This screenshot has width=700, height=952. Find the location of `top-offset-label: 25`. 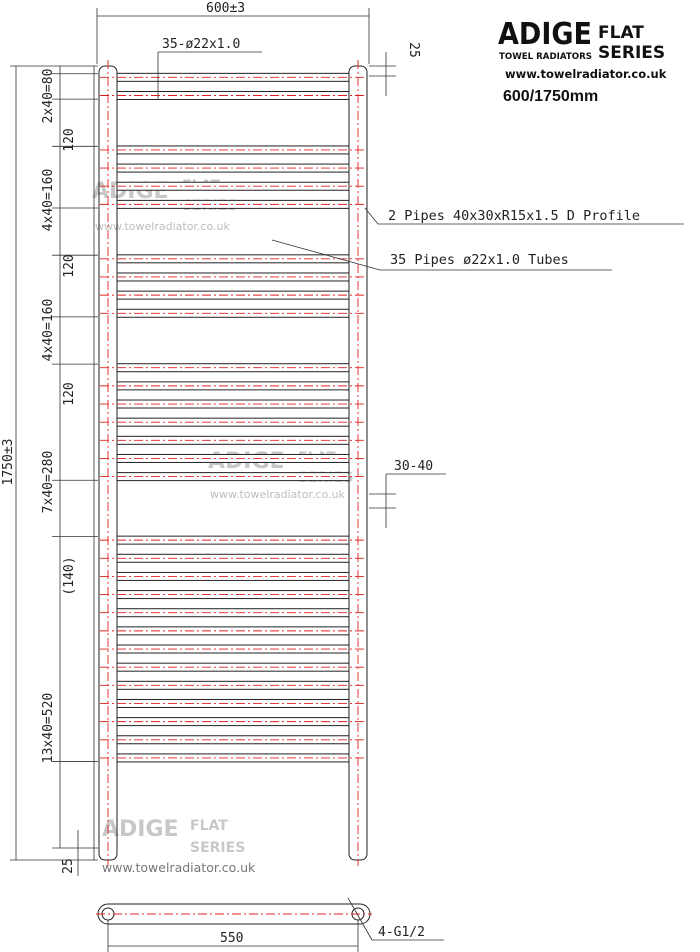

top-offset-label: 25 is located at coordinates (413, 50).